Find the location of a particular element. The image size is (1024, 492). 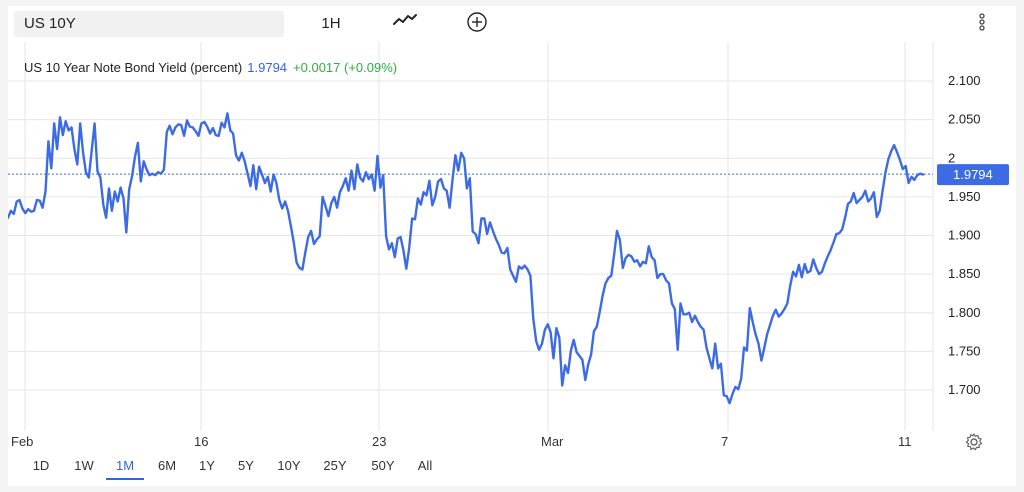

y-tick-label: 1.750 is located at coordinates (964, 350).